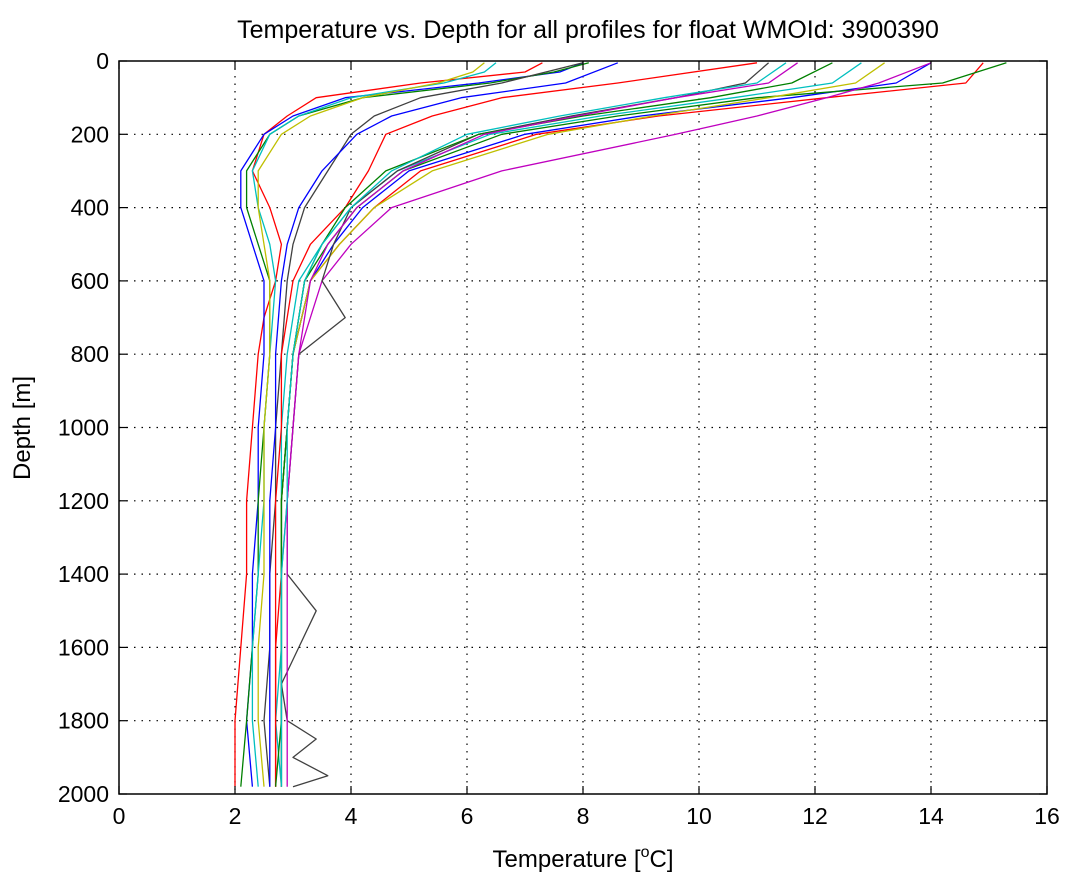 This screenshot has width=1073, height=879. What do you see at coordinates (645, 852) in the screenshot?
I see `x-axis-label-sup: o` at bounding box center [645, 852].